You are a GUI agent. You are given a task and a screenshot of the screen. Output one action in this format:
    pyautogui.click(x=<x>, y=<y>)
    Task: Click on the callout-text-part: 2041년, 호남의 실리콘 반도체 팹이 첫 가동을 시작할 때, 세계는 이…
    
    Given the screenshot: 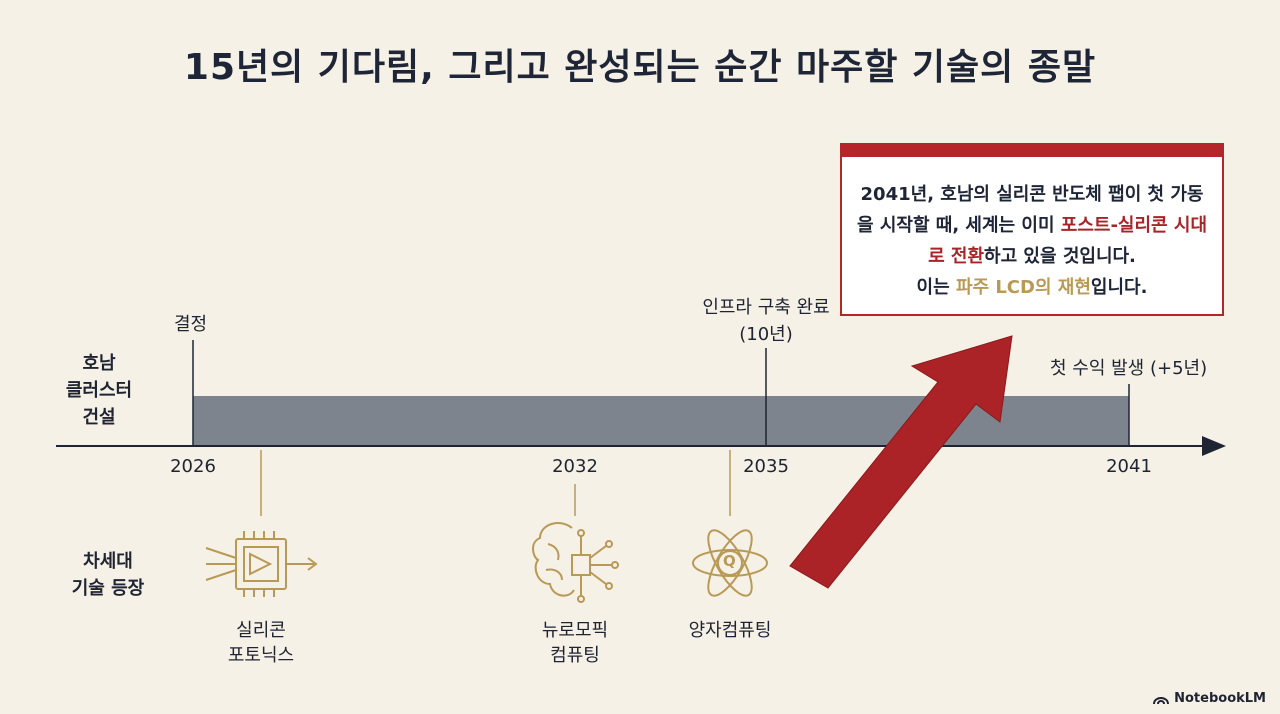 What is the action you would take?
    pyautogui.click(x=1030, y=210)
    